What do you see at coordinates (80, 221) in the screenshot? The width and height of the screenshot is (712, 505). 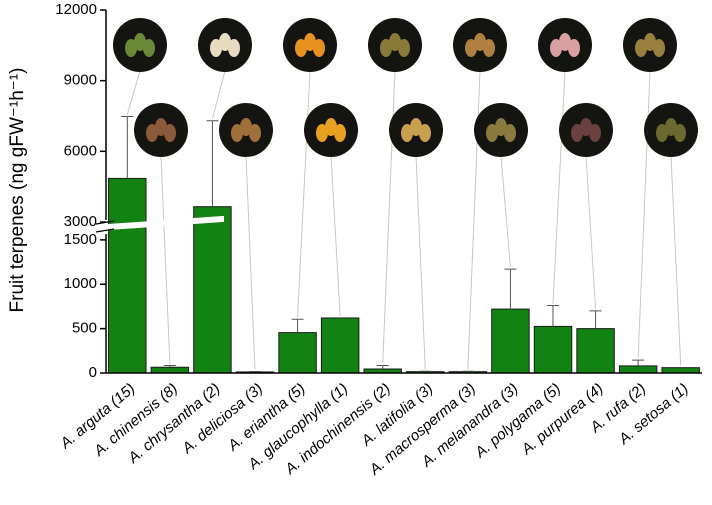 I see `y-tick-label: 3000` at bounding box center [80, 221].